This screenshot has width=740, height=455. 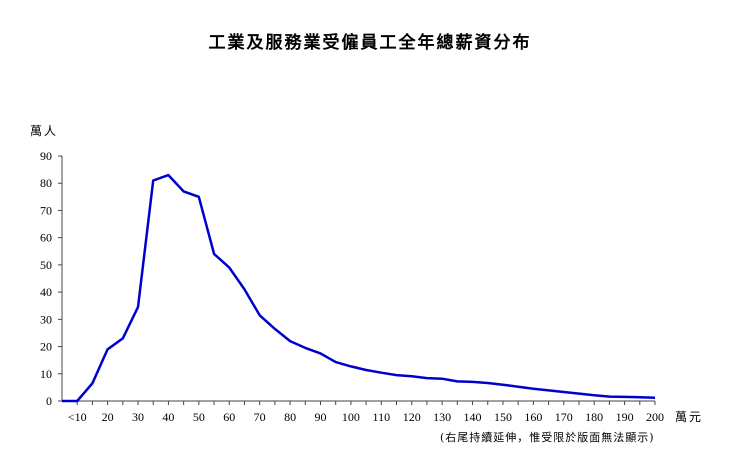 I want to click on y-axis-tick-labels: 0 10 20 30 40 50 60 70 80 90, so click(x=46, y=278).